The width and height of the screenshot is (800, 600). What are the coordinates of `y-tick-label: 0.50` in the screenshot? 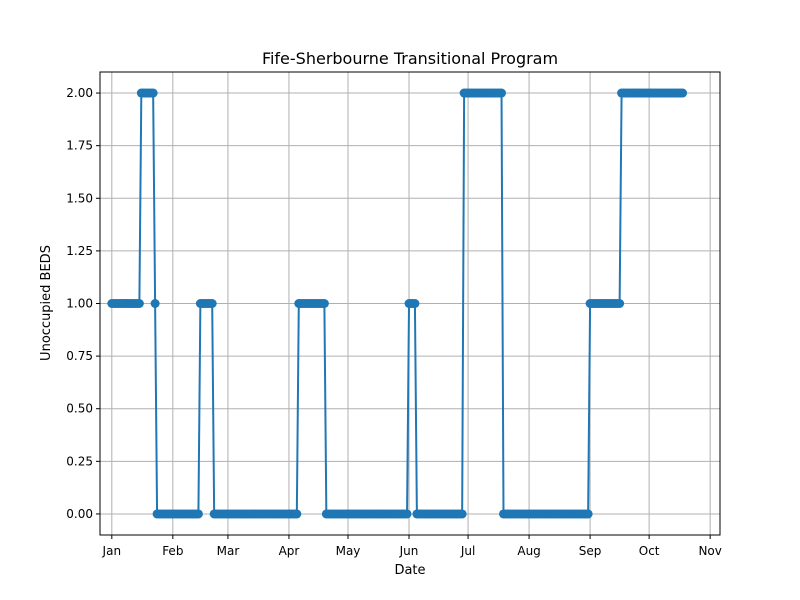 It's located at (79, 409).